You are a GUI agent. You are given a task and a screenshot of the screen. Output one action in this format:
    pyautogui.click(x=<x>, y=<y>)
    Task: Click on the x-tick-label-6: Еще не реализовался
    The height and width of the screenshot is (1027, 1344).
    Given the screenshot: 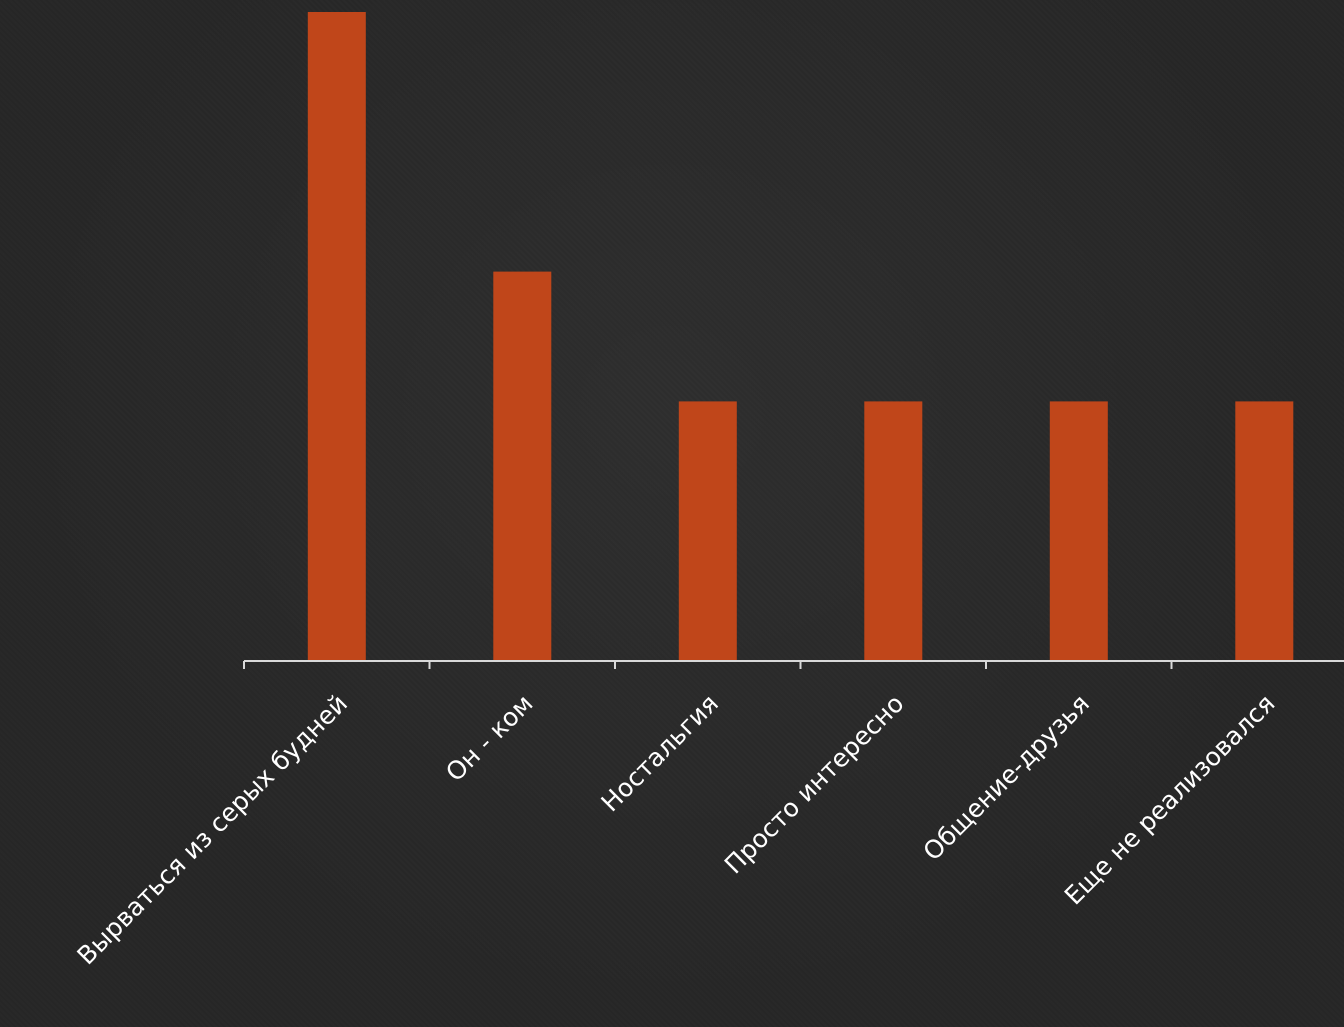 What is the action you would take?
    pyautogui.click(x=1170, y=800)
    